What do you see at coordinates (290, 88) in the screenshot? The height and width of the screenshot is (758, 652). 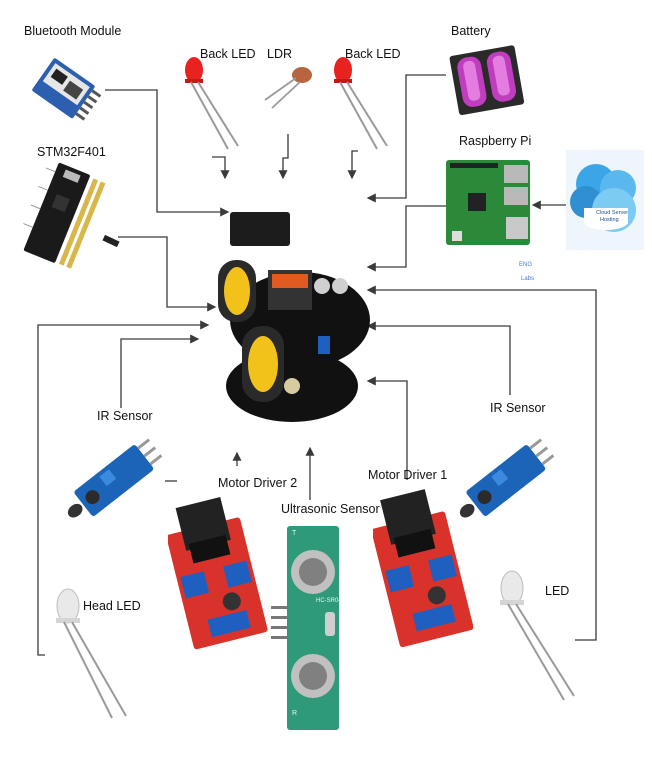 I see `ldr-image` at bounding box center [290, 88].